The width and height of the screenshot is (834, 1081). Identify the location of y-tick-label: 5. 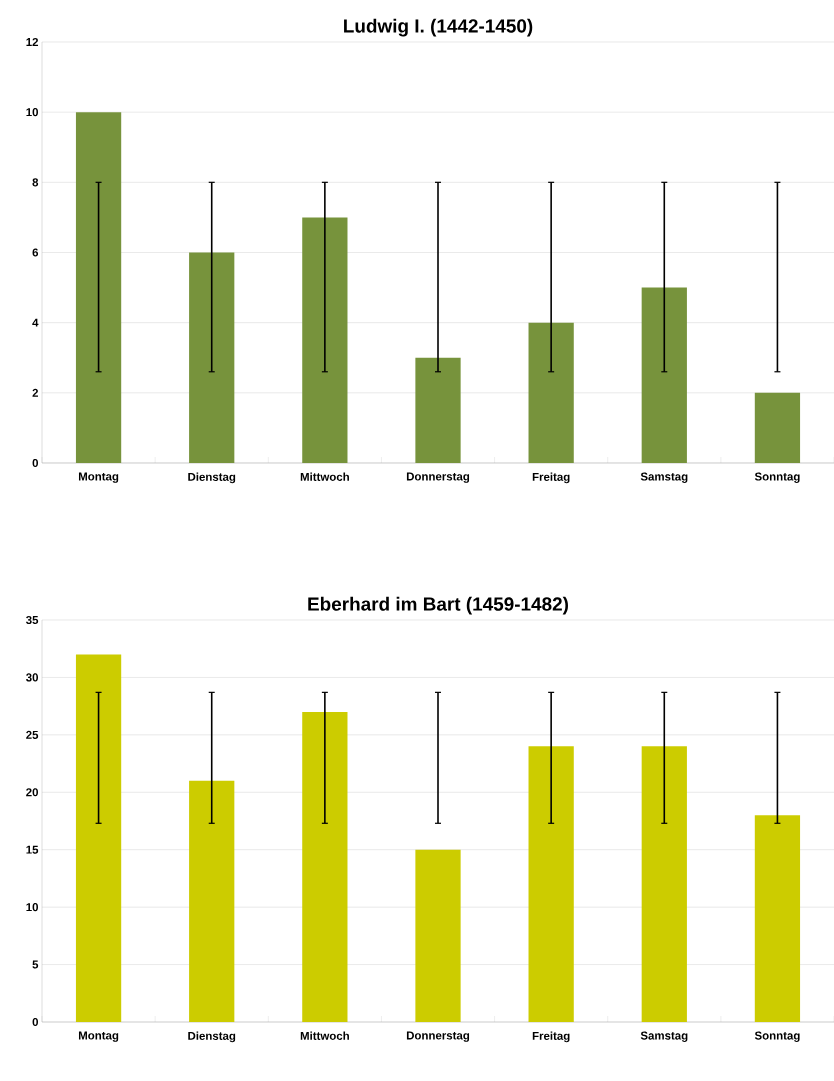
(35, 964).